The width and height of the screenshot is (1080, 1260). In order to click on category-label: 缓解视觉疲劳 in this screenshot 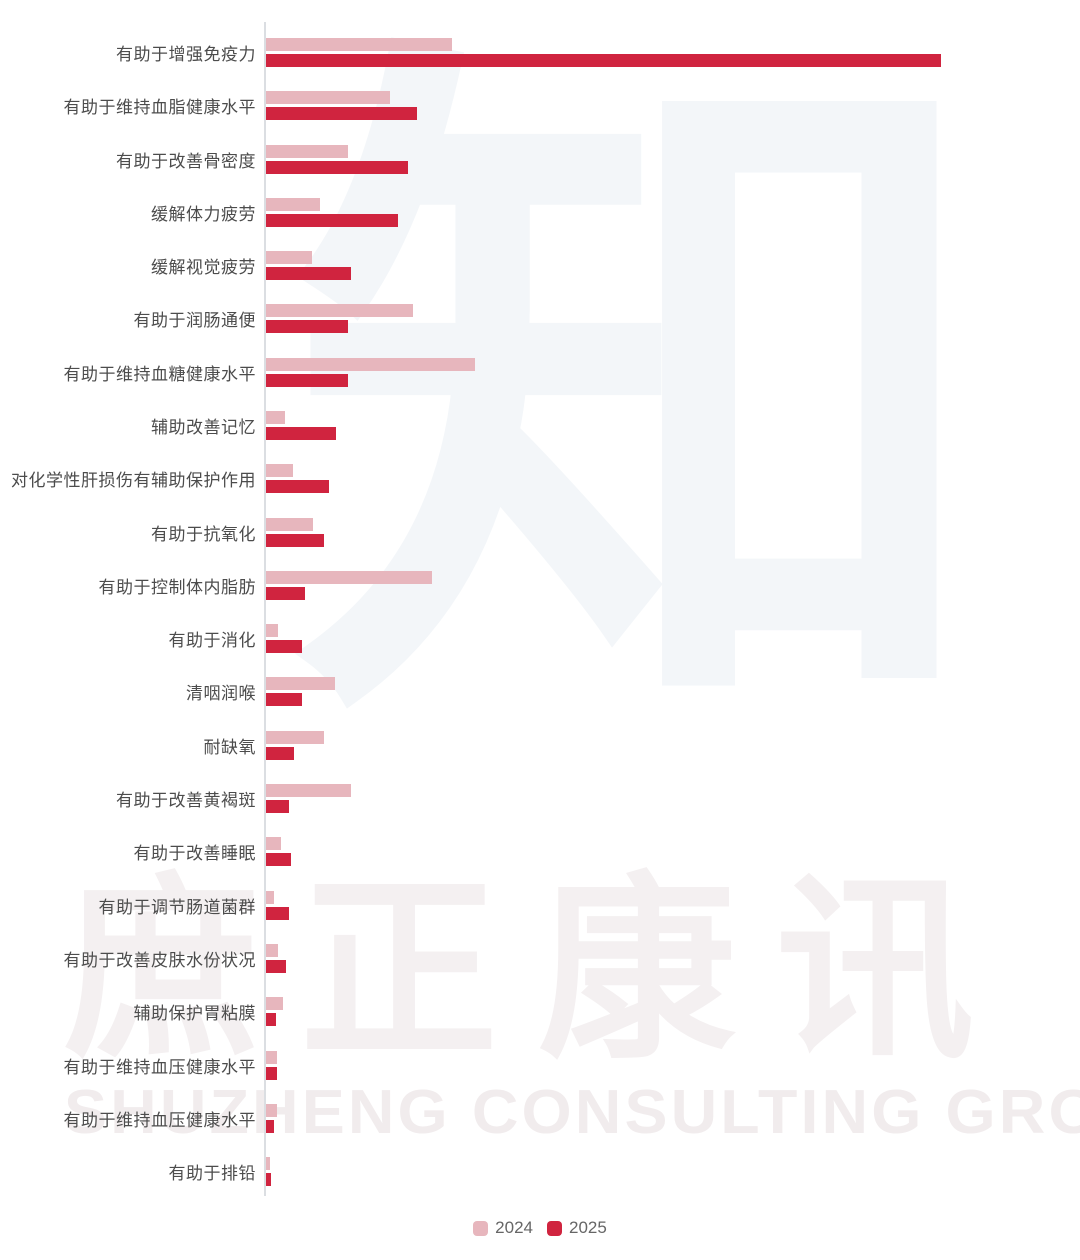, I will do `click(203, 268)`.